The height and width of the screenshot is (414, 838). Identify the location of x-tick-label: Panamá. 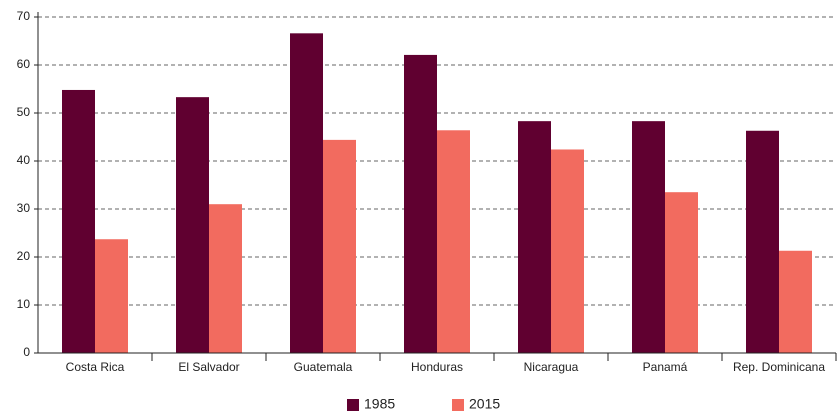
(665, 367).